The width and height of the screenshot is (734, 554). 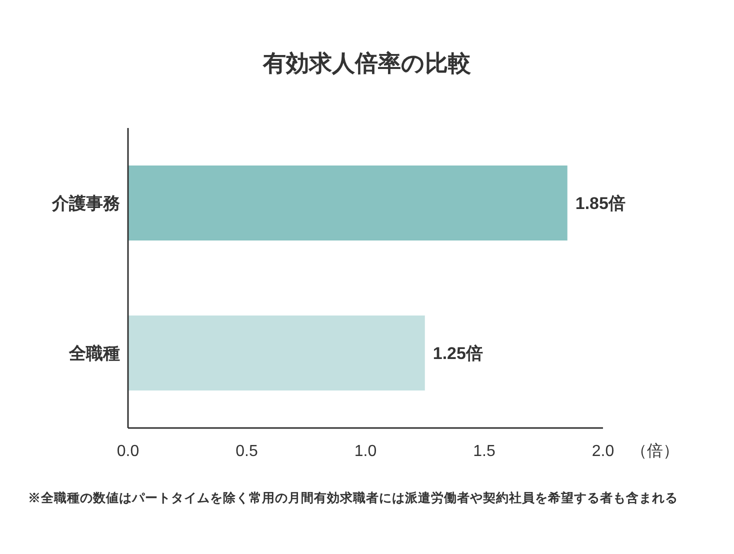 What do you see at coordinates (484, 451) in the screenshot?
I see `x-tick-label: 1.5` at bounding box center [484, 451].